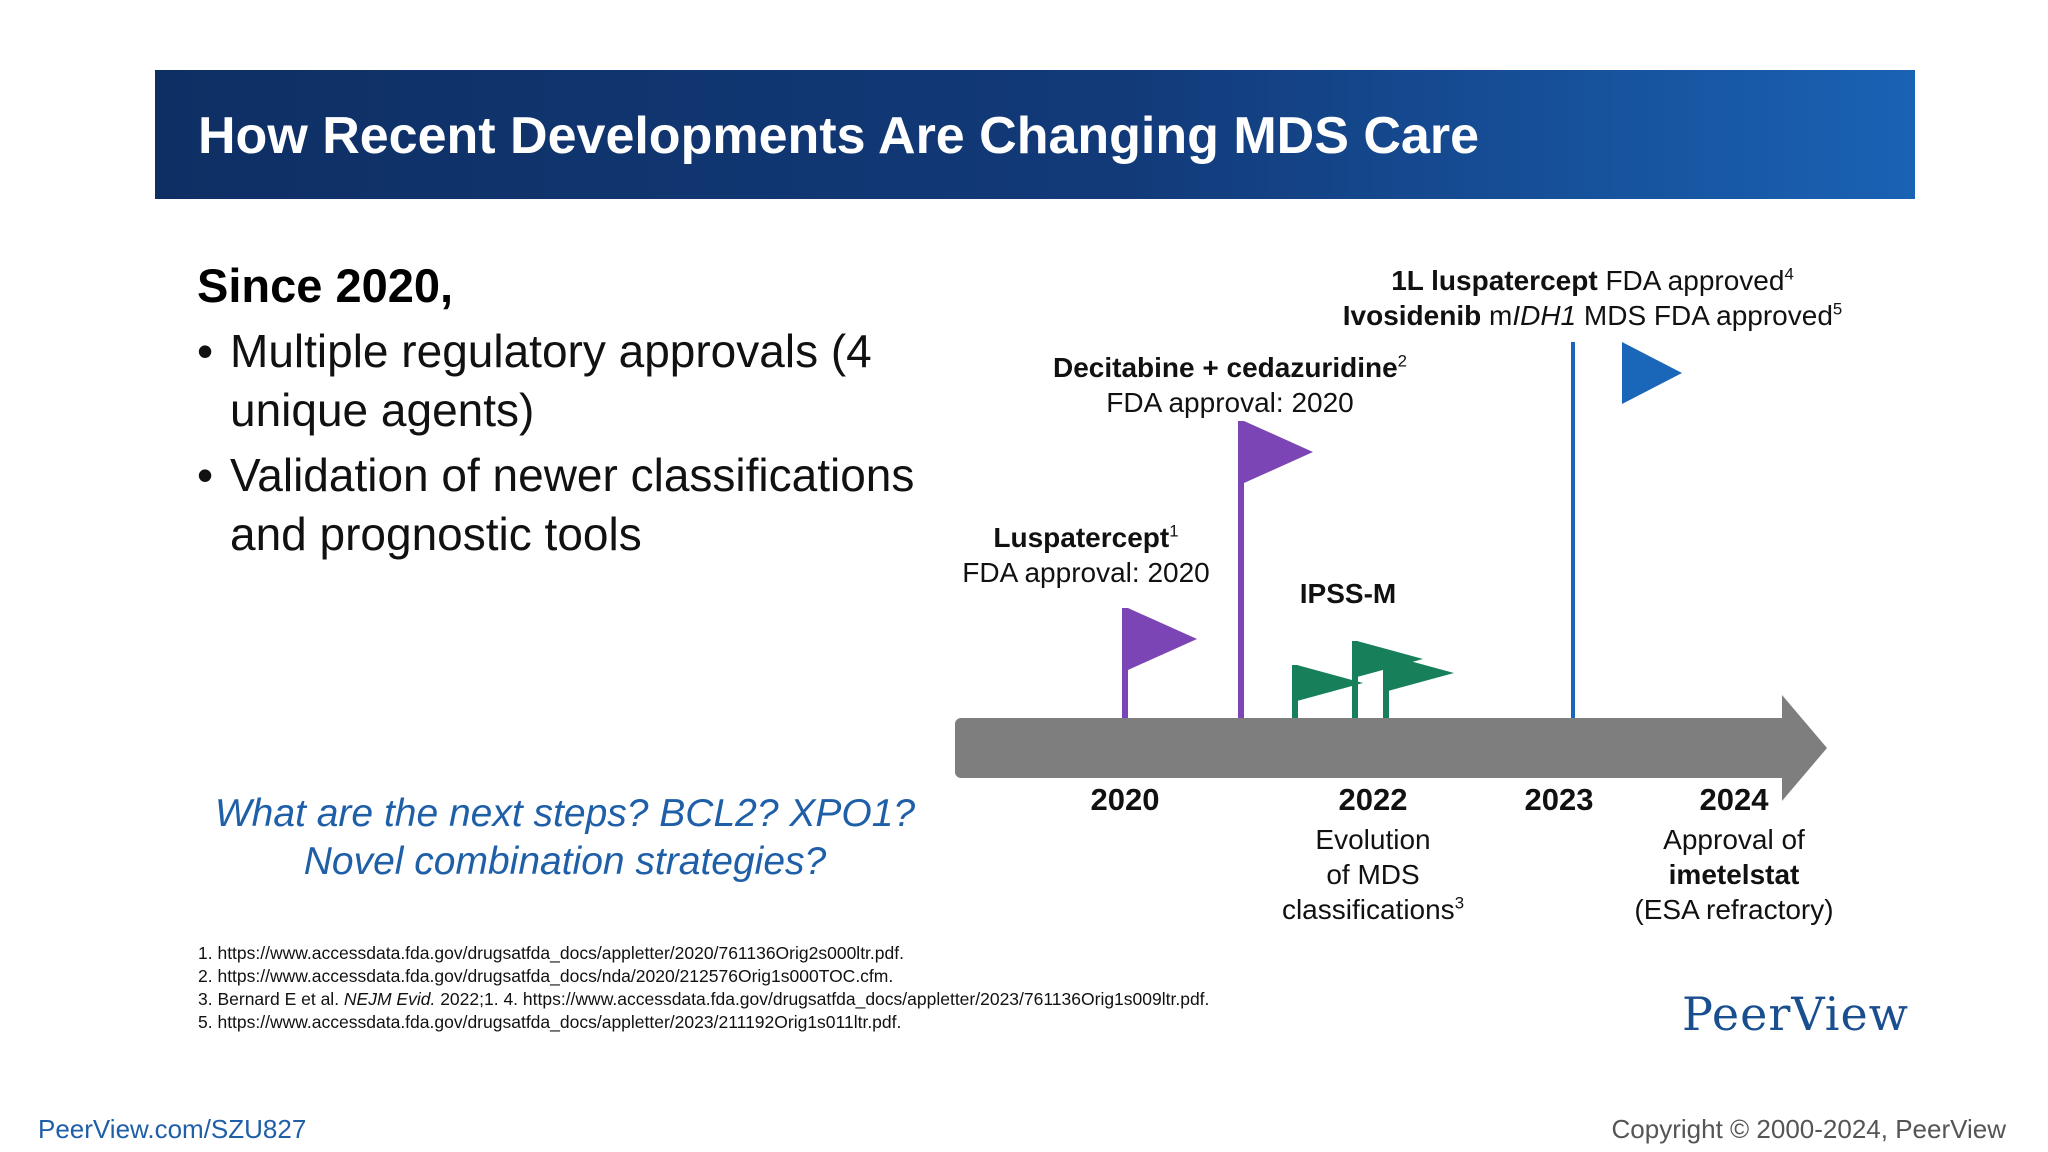 The width and height of the screenshot is (2048, 1152). Describe the element at coordinates (1125, 664) in the screenshot. I see `flag-pole-luspatercept` at that location.